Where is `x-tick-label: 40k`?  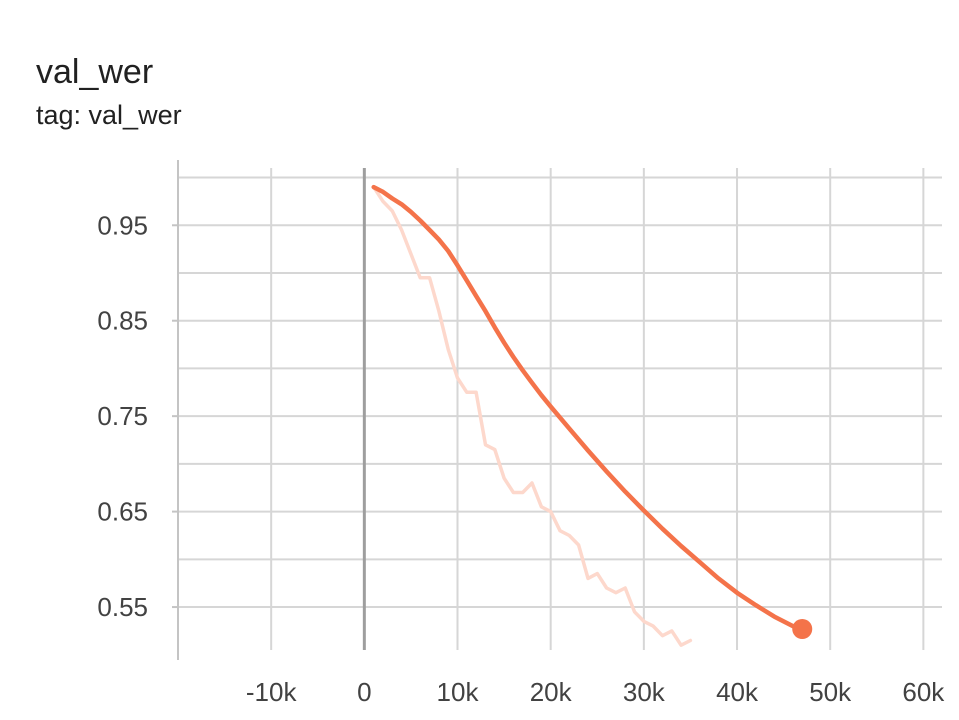
x-tick-label: 40k is located at coordinates (737, 692).